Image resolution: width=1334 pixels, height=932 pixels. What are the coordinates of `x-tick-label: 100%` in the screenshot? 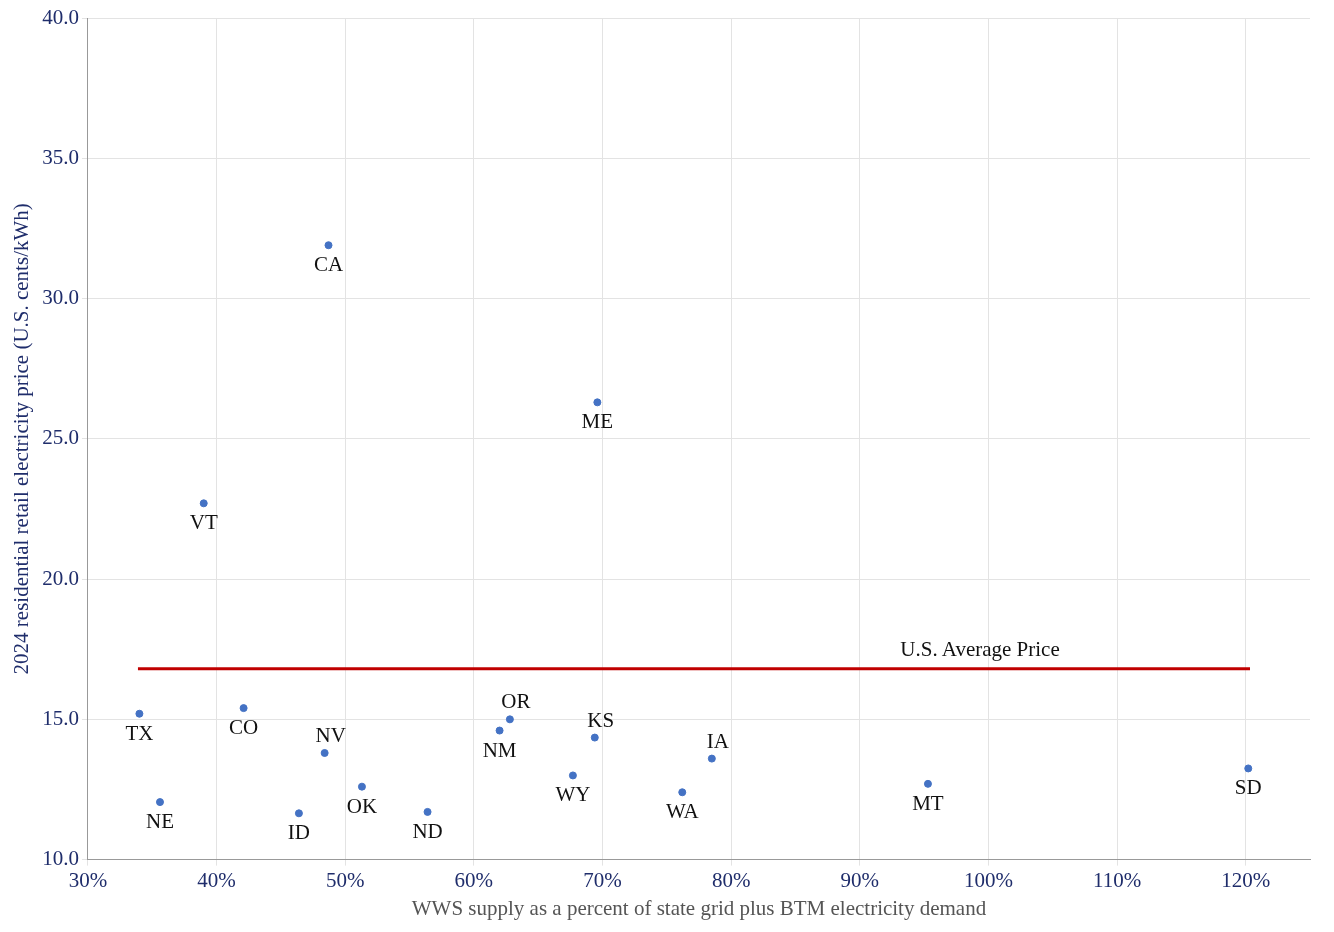 It's located at (988, 879).